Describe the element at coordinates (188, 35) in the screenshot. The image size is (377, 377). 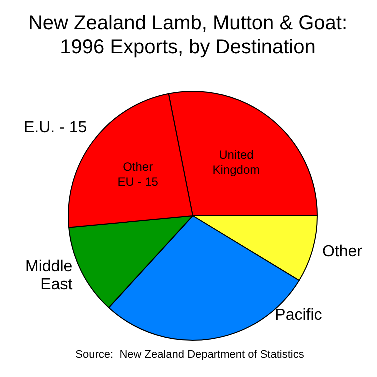
I see `chart-title: New Zealand Lamb, Mutton & Goat: 1996 Exports, by Destination` at that location.